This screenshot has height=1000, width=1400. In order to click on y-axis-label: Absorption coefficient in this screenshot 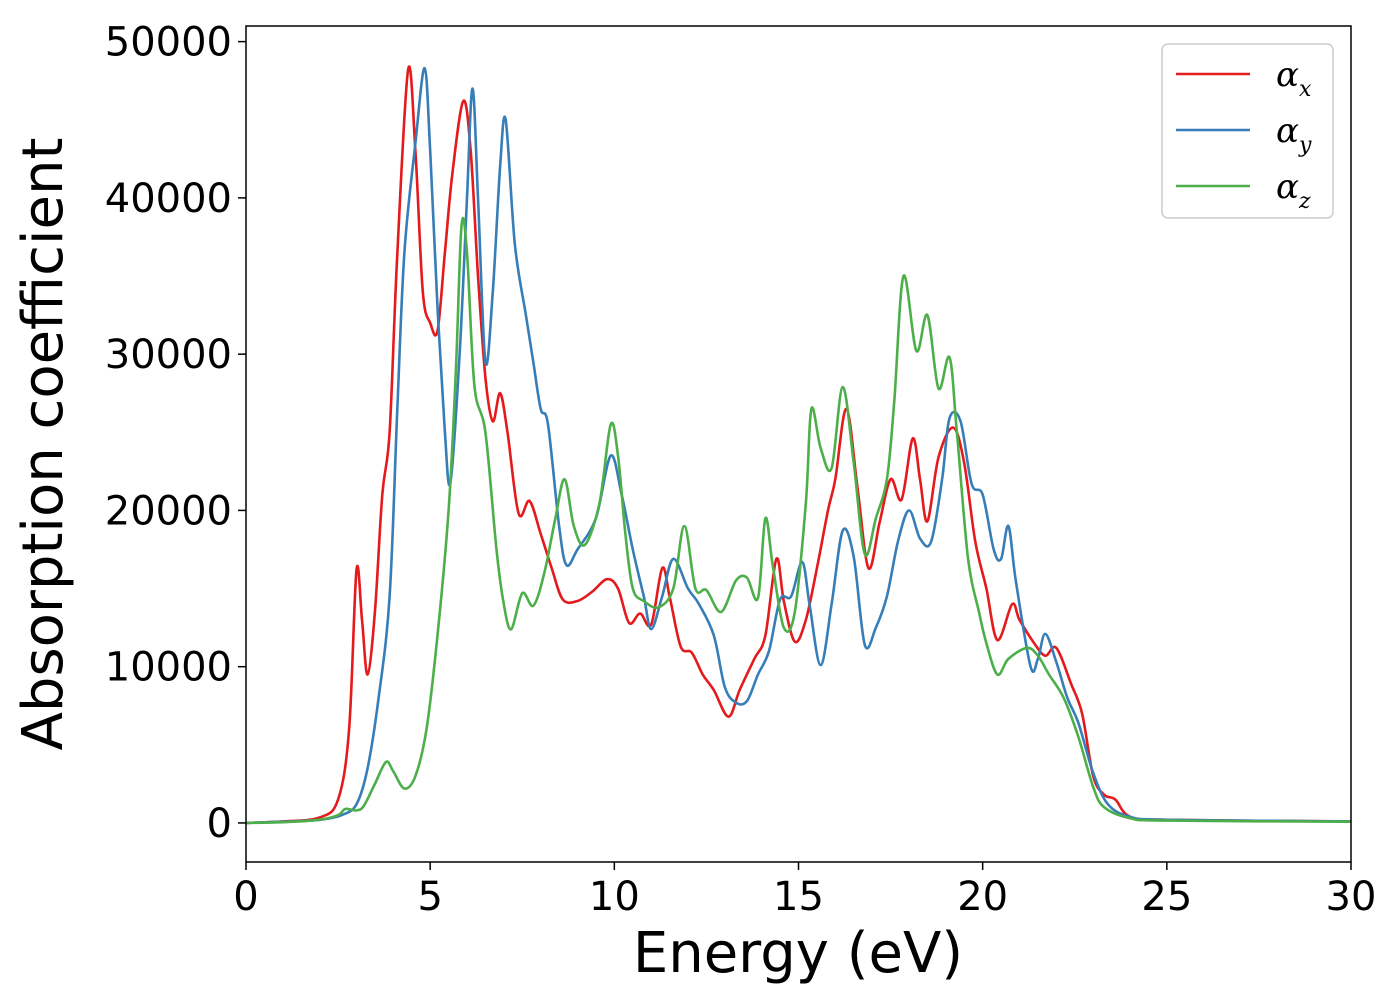, I will do `click(43, 444)`.